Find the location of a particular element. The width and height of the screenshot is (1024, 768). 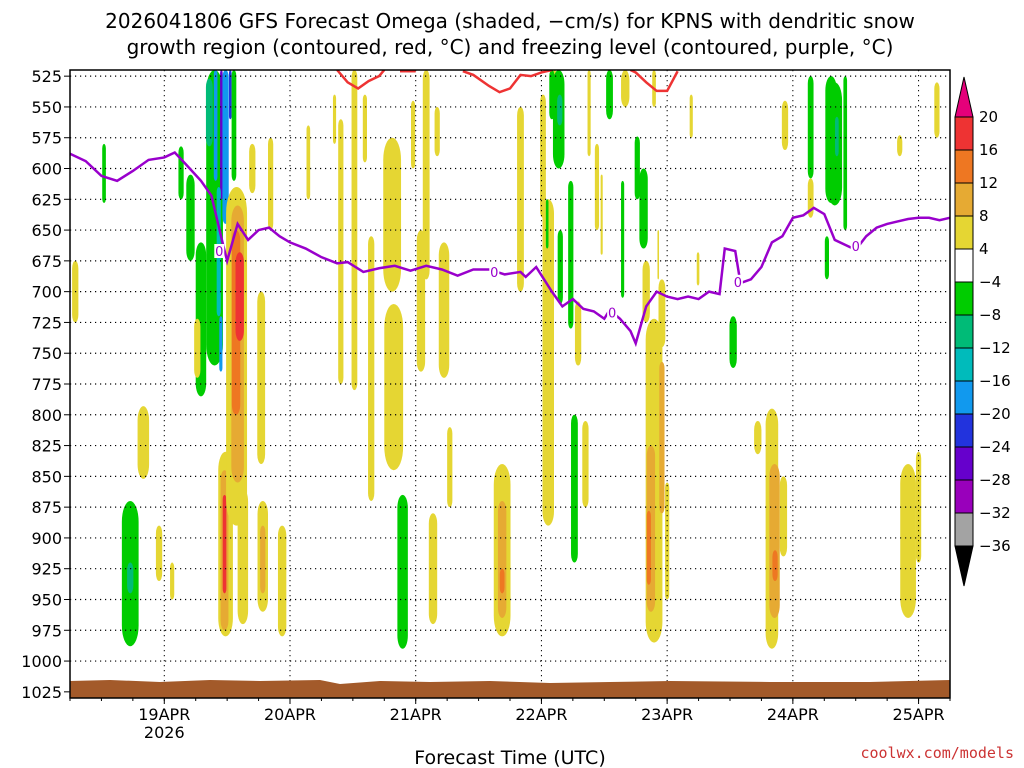

colorbar-label: −12 is located at coordinates (995, 348).